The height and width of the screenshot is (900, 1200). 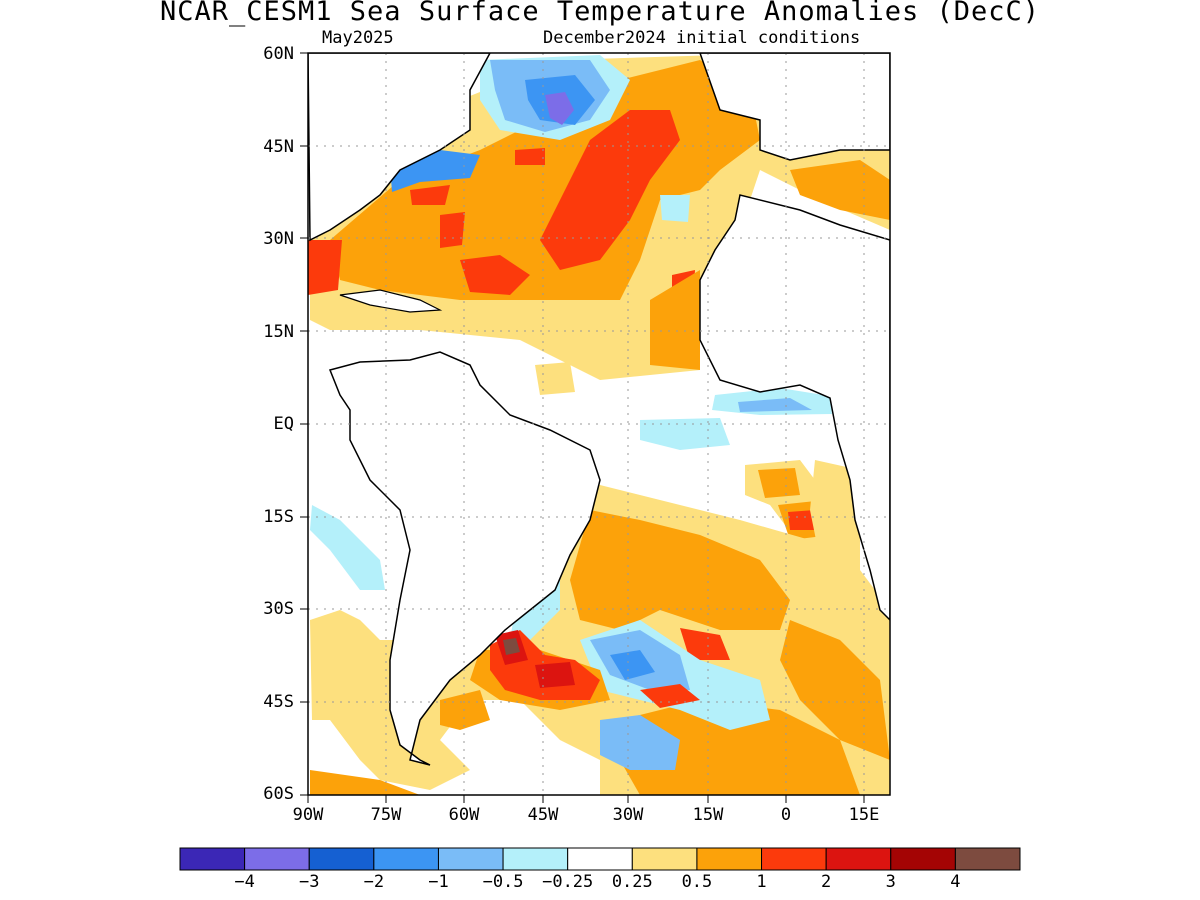 What do you see at coordinates (955, 882) in the screenshot?
I see `colorbar-label: 4` at bounding box center [955, 882].